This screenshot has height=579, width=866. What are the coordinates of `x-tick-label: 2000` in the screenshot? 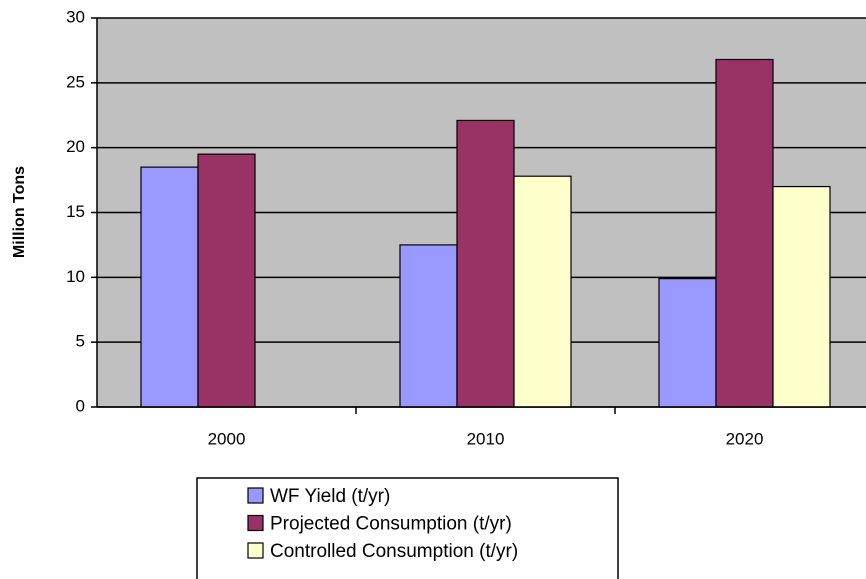 It's located at (227, 438).